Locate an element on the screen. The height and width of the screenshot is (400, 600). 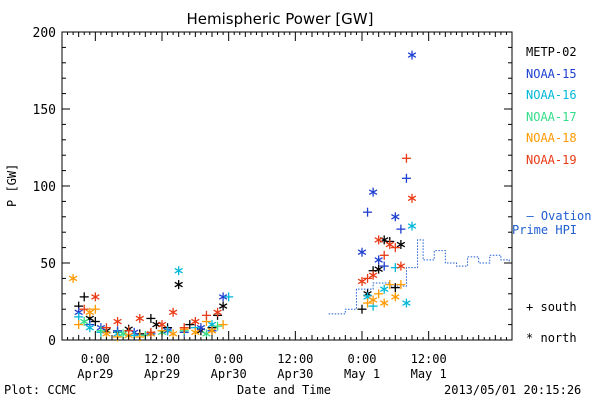
x-tick-date-label: May 1 is located at coordinates (362, 374).